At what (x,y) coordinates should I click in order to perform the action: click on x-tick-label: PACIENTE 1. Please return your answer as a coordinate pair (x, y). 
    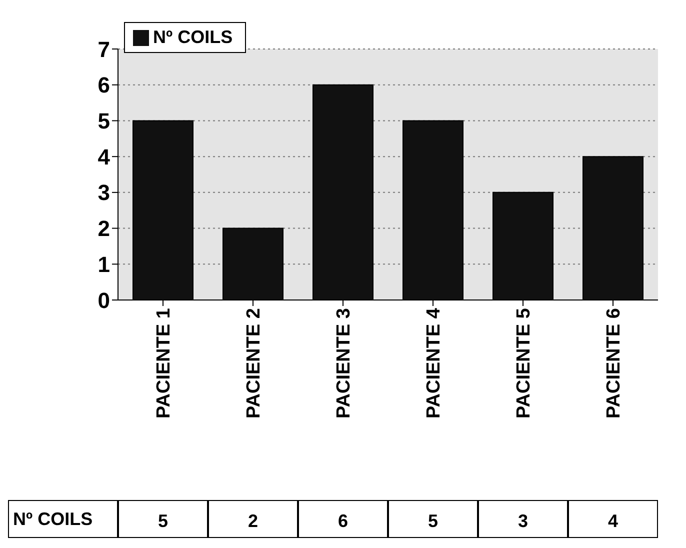
    Looking at the image, I should click on (163, 363).